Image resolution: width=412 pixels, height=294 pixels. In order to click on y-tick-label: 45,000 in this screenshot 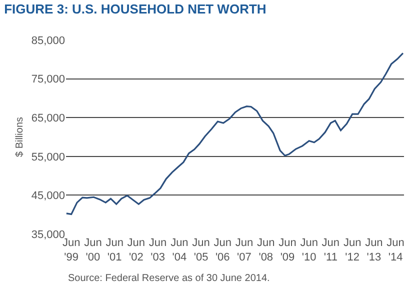, I will do `click(48, 196)`.